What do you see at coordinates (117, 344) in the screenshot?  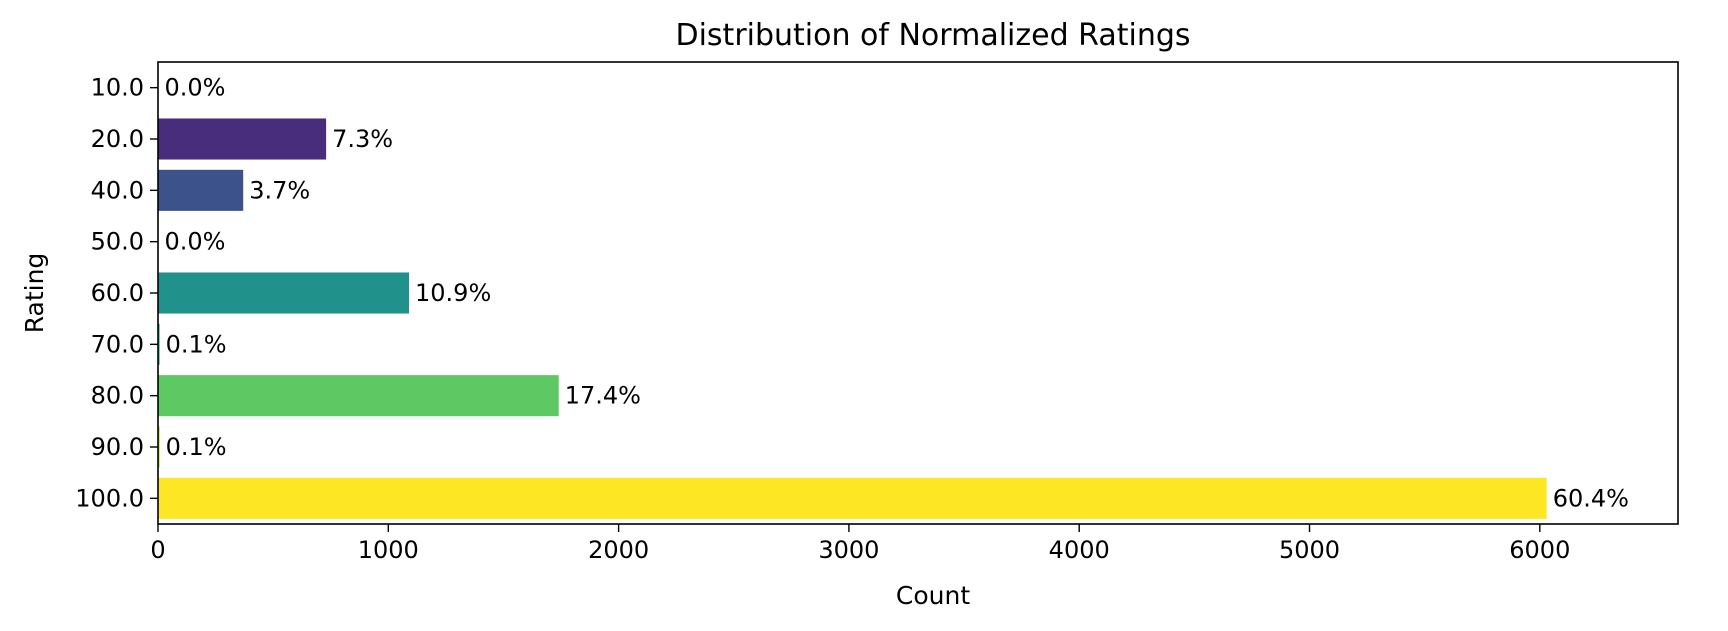 I see `y-tick-label: 70.0` at bounding box center [117, 344].